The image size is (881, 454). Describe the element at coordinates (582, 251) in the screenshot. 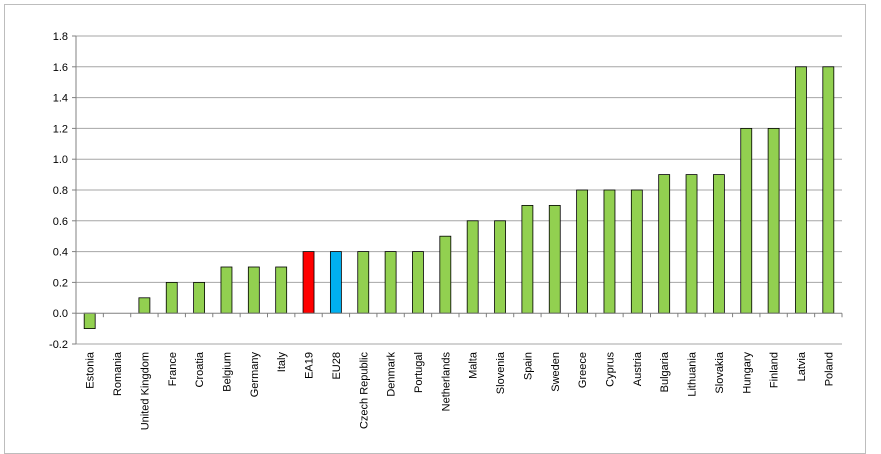

I see `bar-greece` at that location.